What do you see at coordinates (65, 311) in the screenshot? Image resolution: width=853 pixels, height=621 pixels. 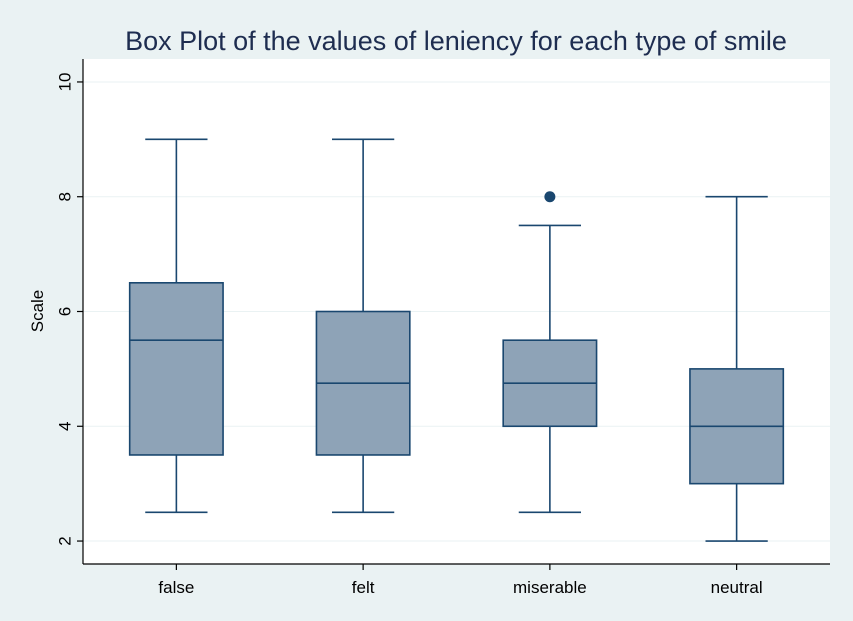 I see `y-tick-label-6: 6` at bounding box center [65, 311].